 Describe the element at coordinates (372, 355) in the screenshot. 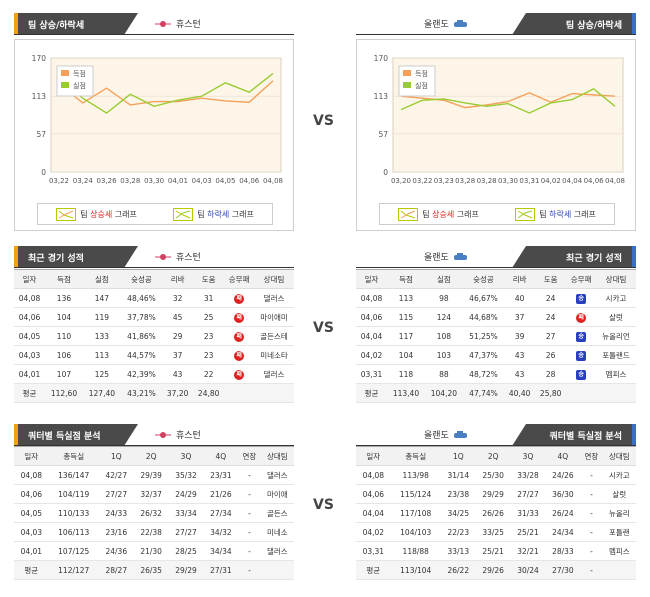

I see `cell-date: 04,02` at that location.